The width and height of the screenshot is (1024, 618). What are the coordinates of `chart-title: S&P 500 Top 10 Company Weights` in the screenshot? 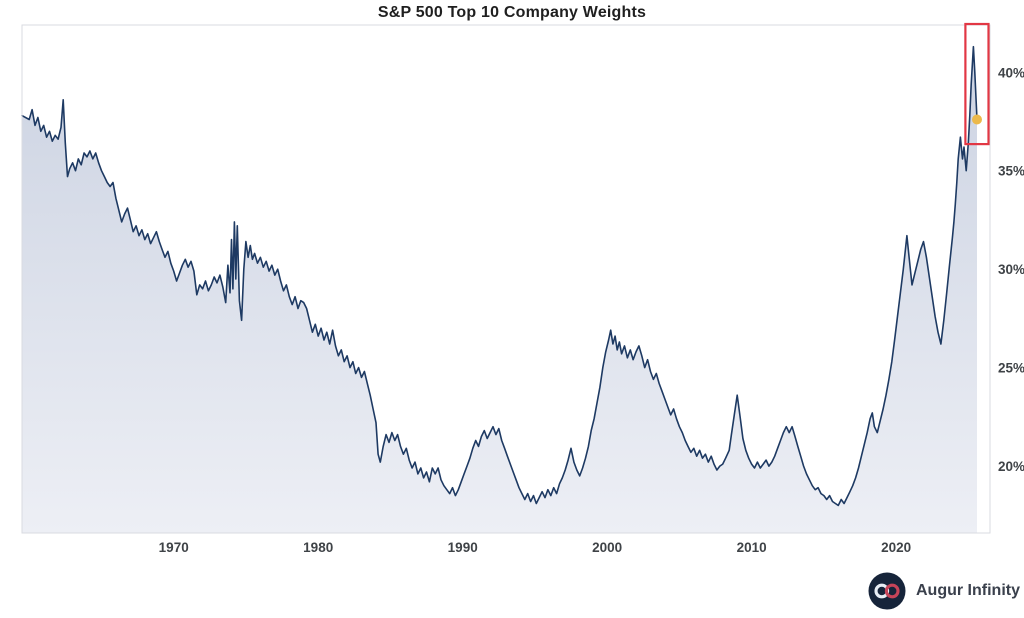 It's located at (512, 12).